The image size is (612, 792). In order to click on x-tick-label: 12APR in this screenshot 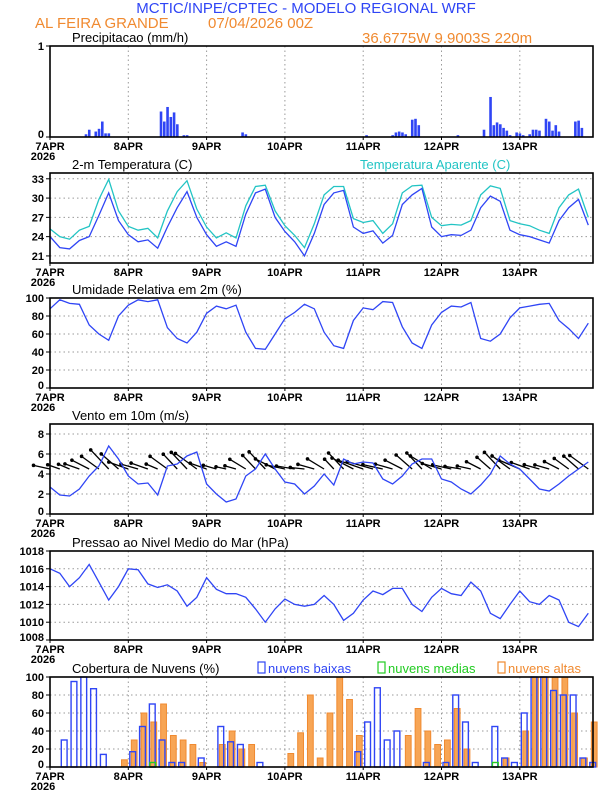, I will do `click(442, 650)`.